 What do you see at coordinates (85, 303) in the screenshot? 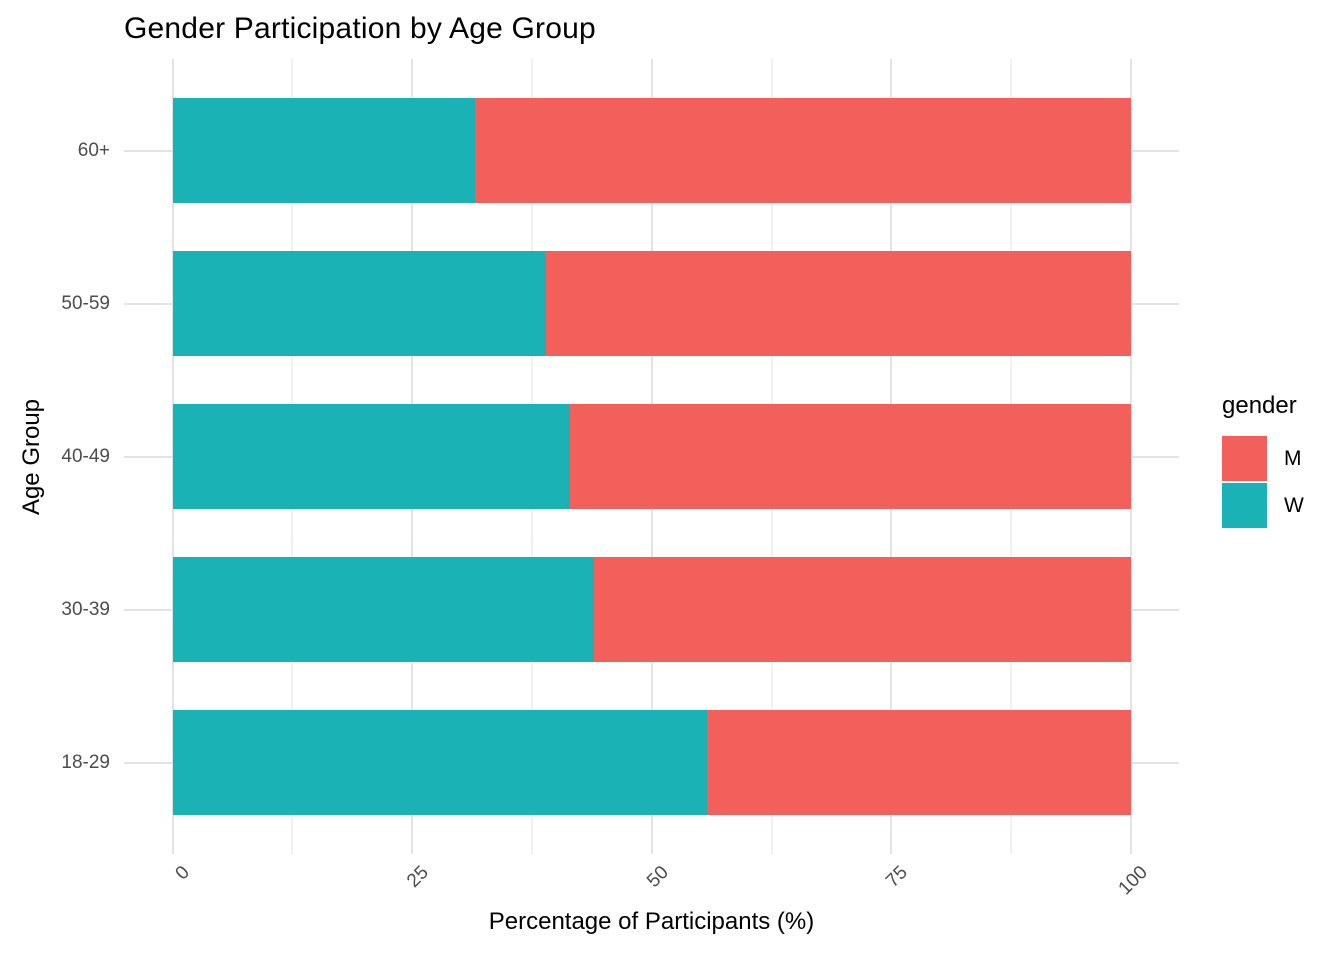
I see `y-tick-label: 50-59` at bounding box center [85, 303].